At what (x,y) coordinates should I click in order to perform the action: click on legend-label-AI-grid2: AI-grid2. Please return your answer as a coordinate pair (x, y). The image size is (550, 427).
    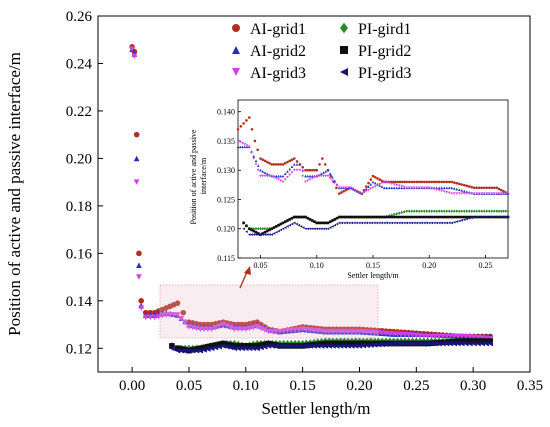
    Looking at the image, I should click on (278, 51).